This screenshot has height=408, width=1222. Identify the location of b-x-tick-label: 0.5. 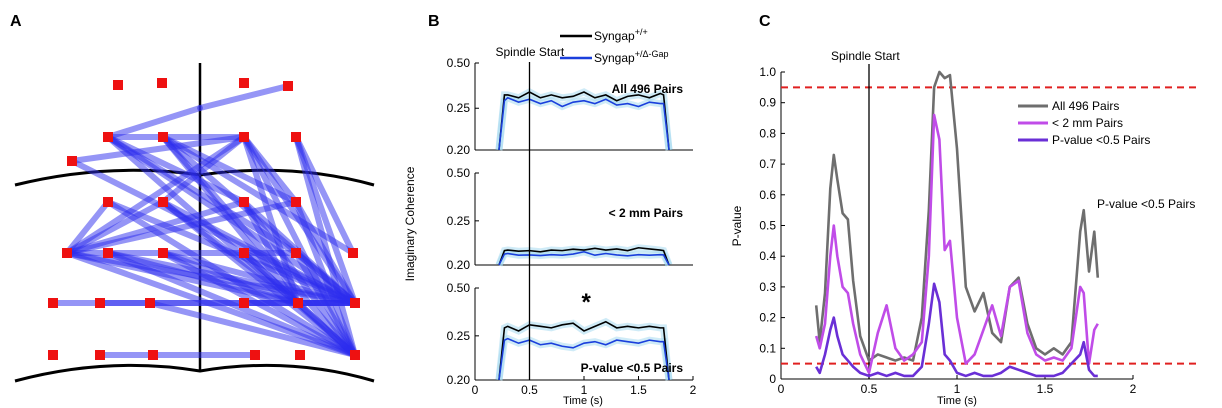
(529, 390).